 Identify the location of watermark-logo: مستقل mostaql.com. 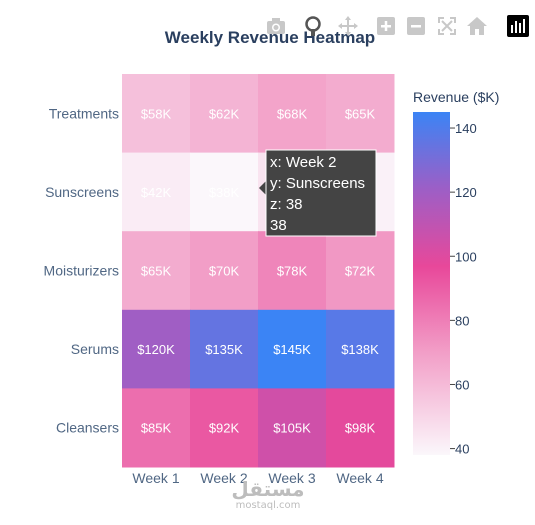
(268, 495).